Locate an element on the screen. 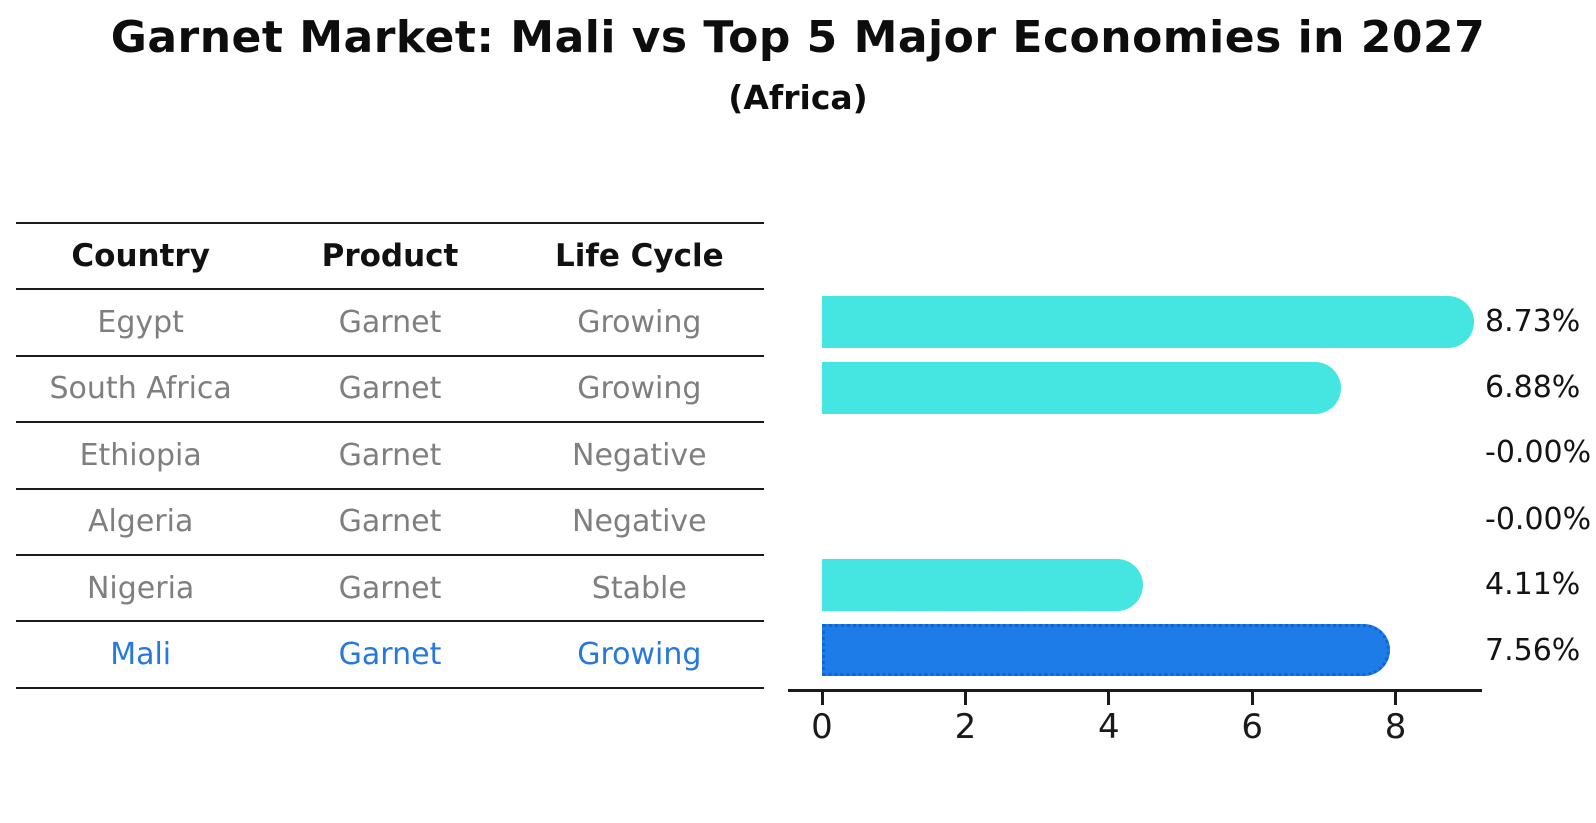 The height and width of the screenshot is (823, 1596). country-cell: Nigeria is located at coordinates (140, 588).